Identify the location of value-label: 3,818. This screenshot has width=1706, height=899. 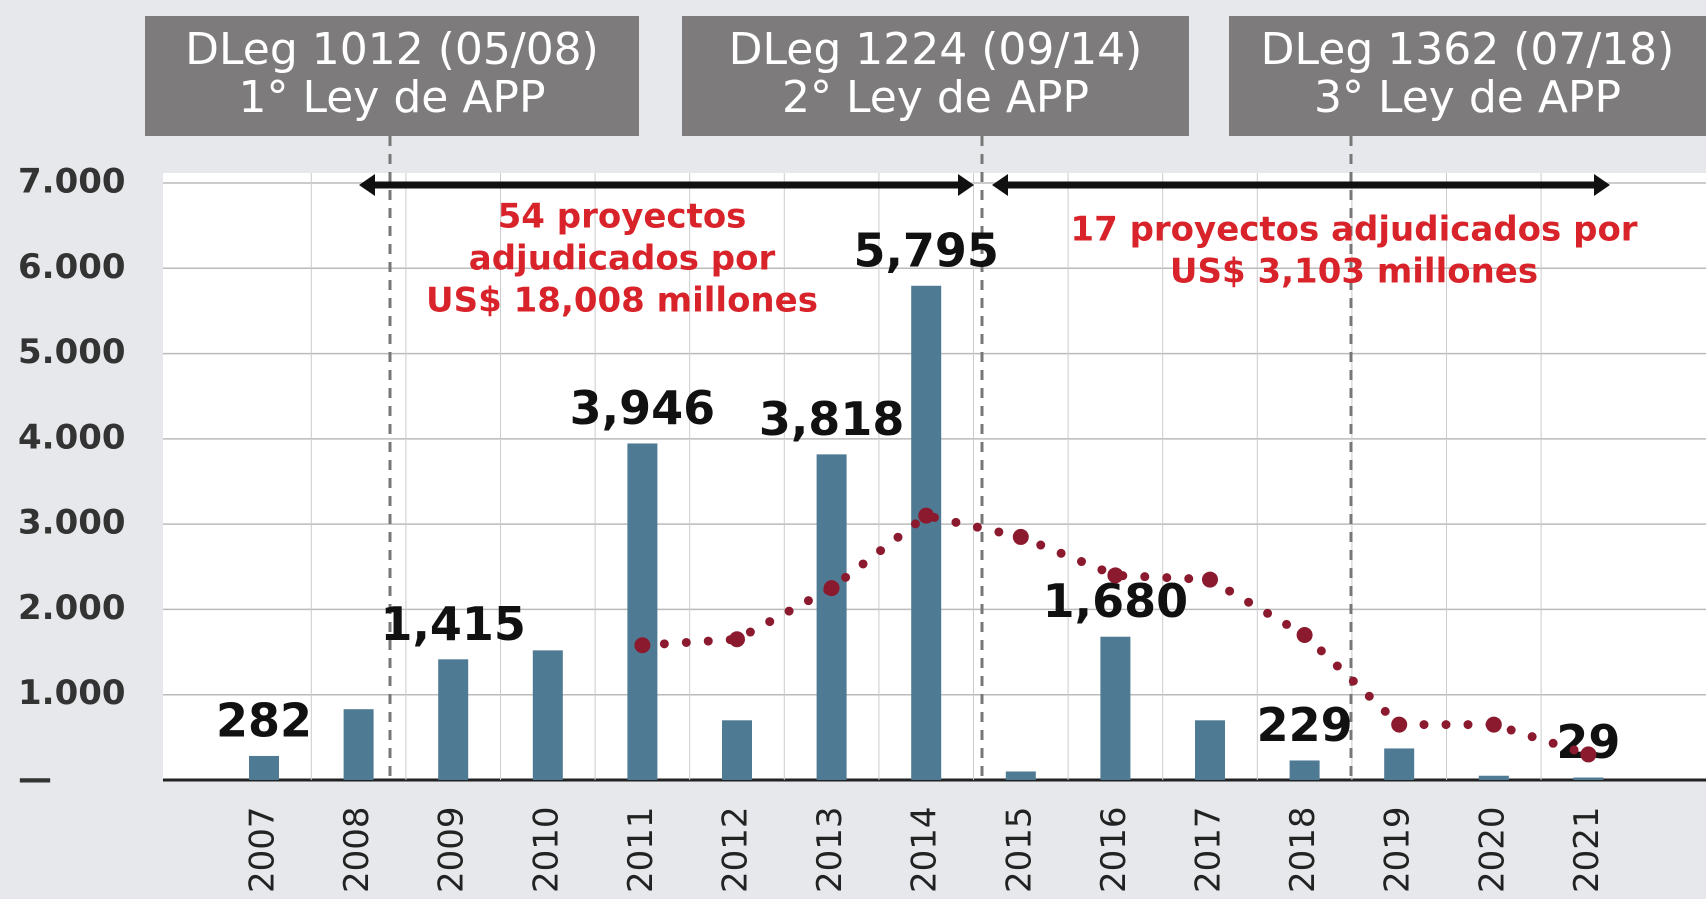
(832, 419).